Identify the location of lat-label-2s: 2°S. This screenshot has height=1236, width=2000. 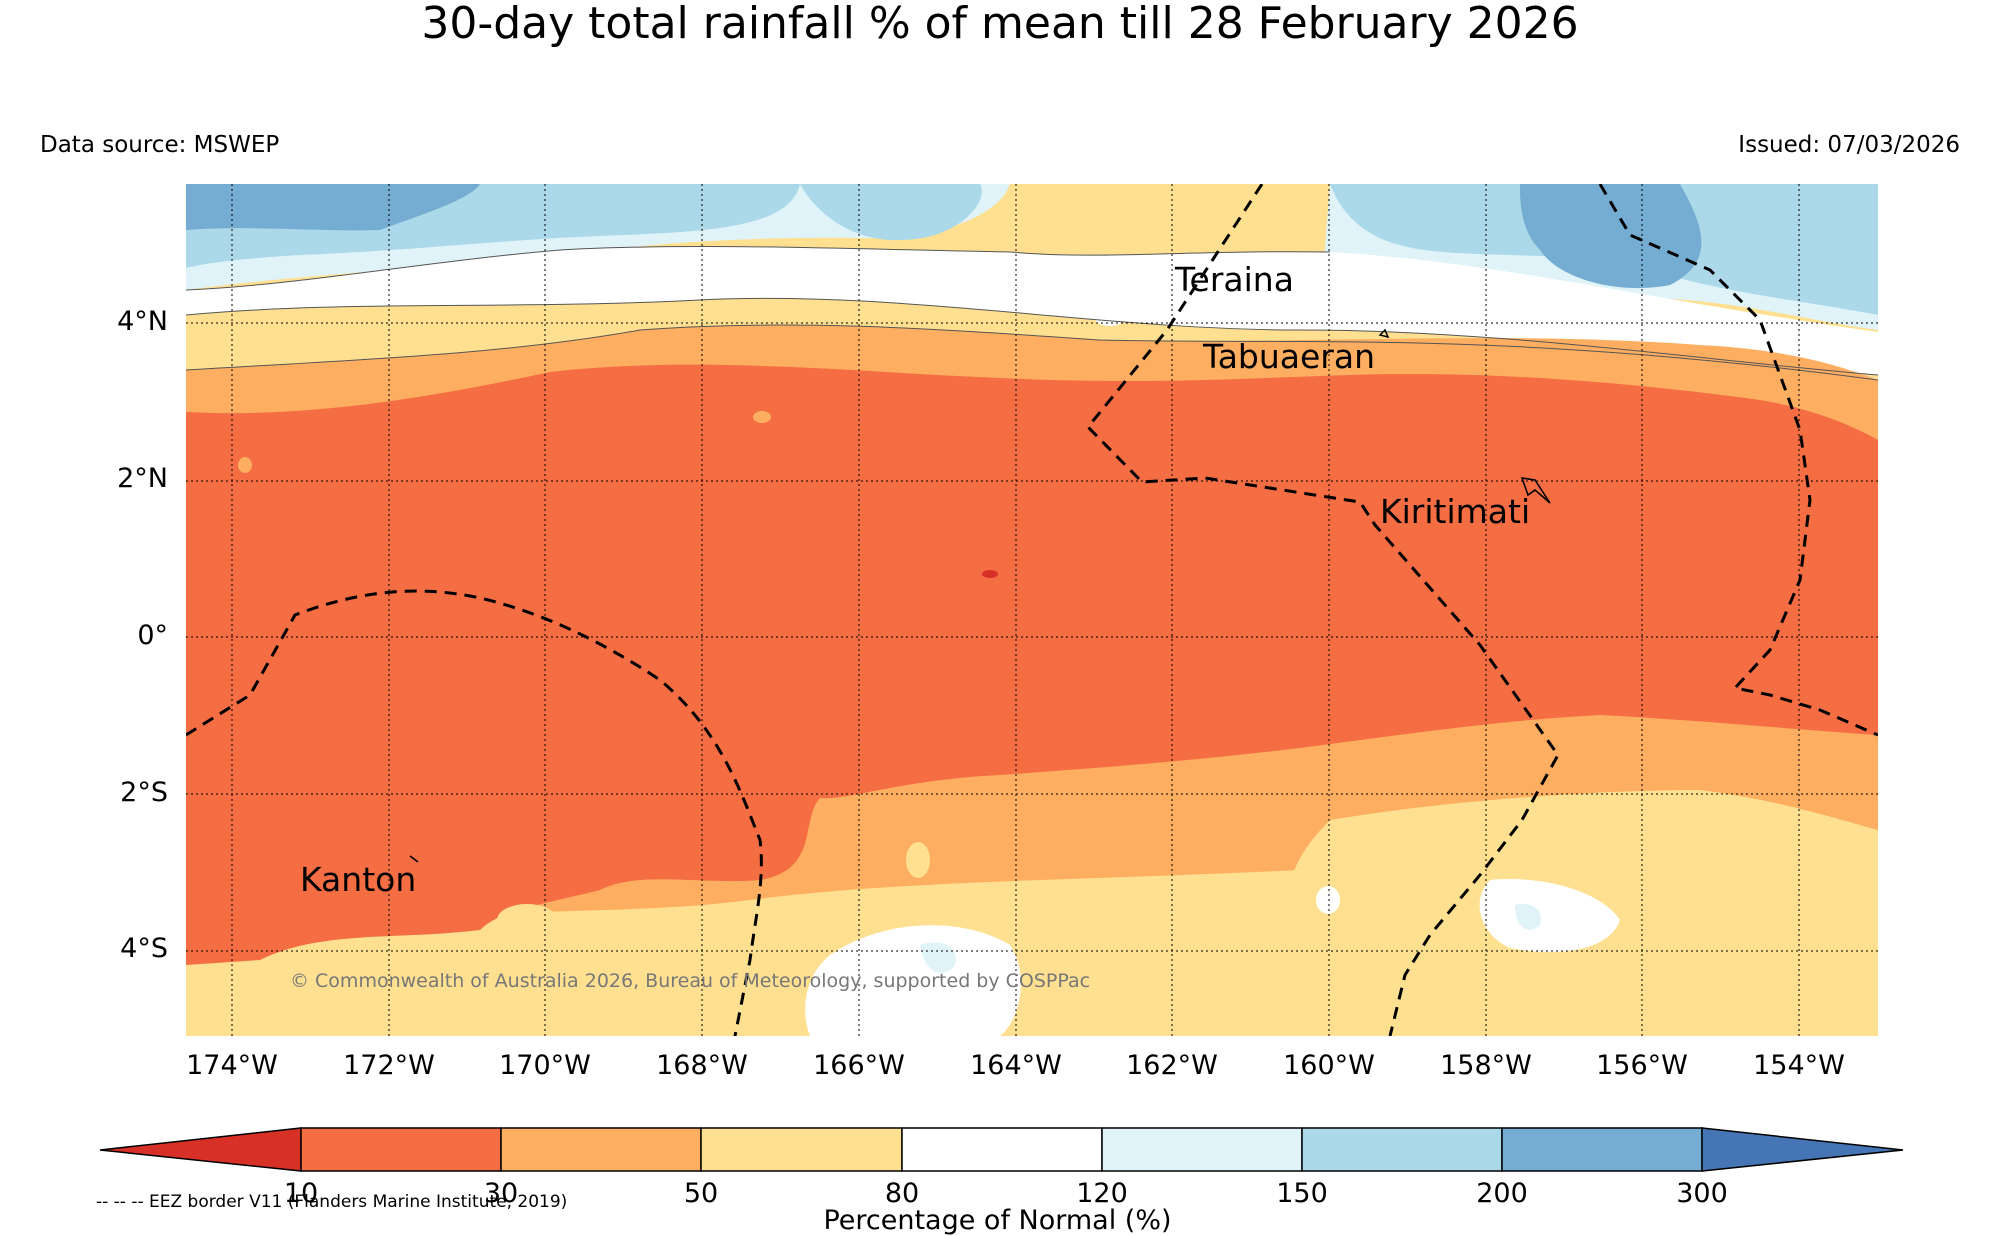
(144, 792).